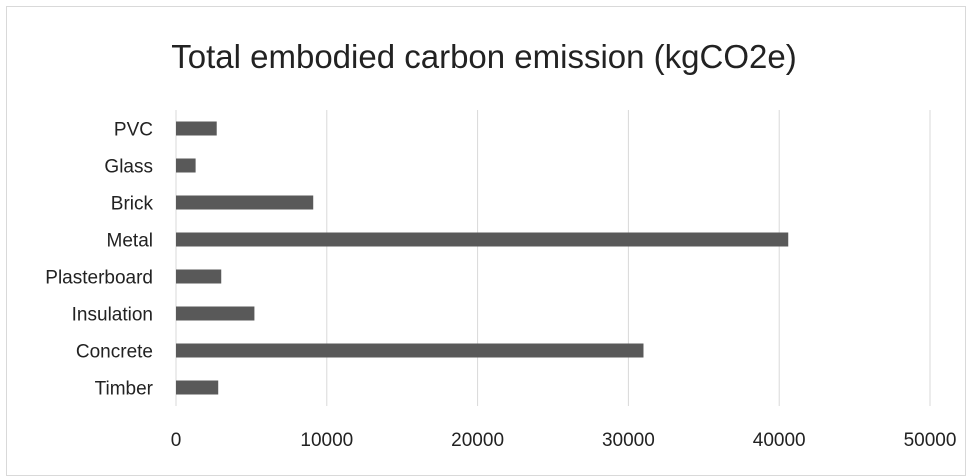 Image resolution: width=968 pixels, height=476 pixels. What do you see at coordinates (99, 278) in the screenshot?
I see `y-category-label: Plasterboard` at bounding box center [99, 278].